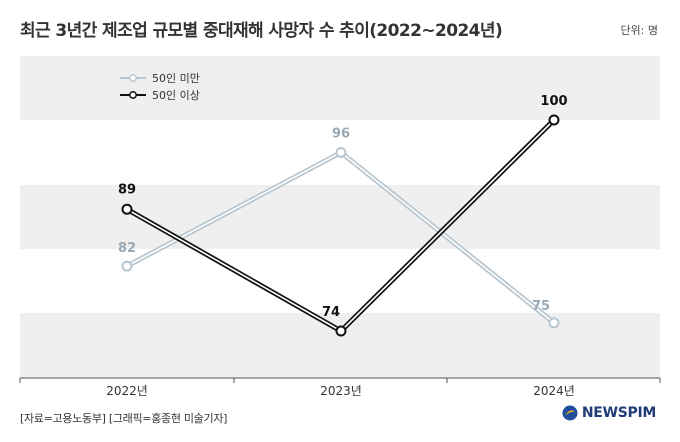  What do you see at coordinates (127, 391) in the screenshot?
I see `x-tick-label: 2022년` at bounding box center [127, 391].